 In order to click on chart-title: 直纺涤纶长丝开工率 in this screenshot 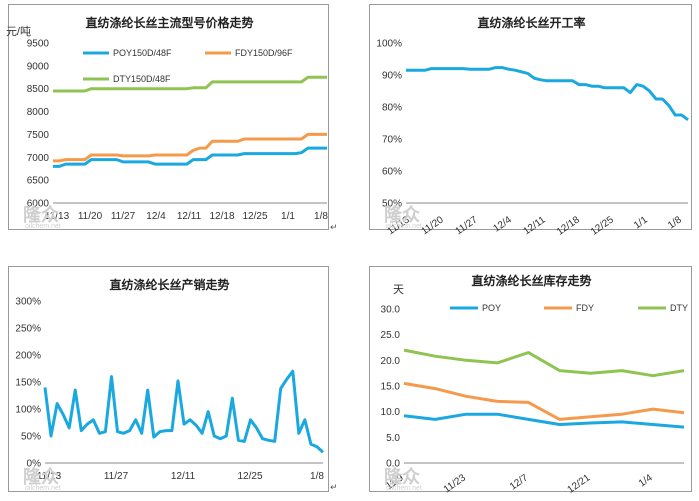, I will do `click(531, 22)`.